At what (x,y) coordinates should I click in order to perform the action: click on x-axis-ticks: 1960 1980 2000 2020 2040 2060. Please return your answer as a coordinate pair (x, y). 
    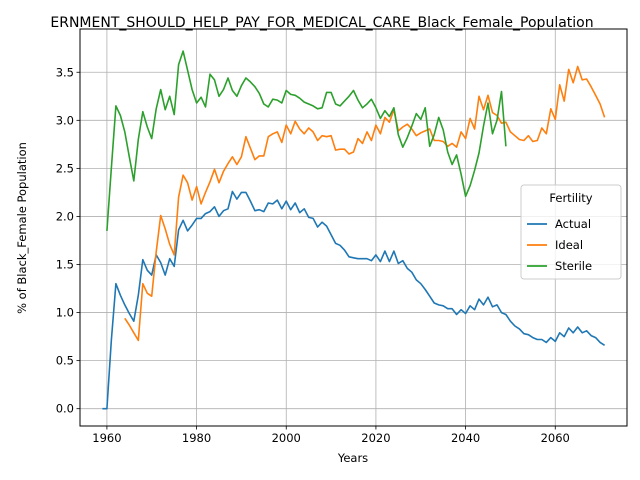
    Looking at the image, I should click on (331, 435).